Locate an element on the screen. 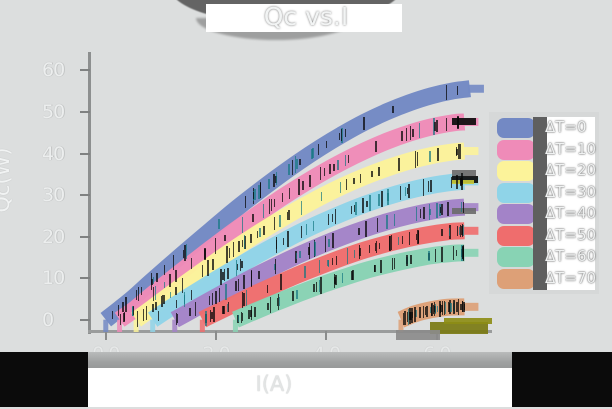 The width and height of the screenshot is (612, 409). bottom-right-black is located at coordinates (562, 379).